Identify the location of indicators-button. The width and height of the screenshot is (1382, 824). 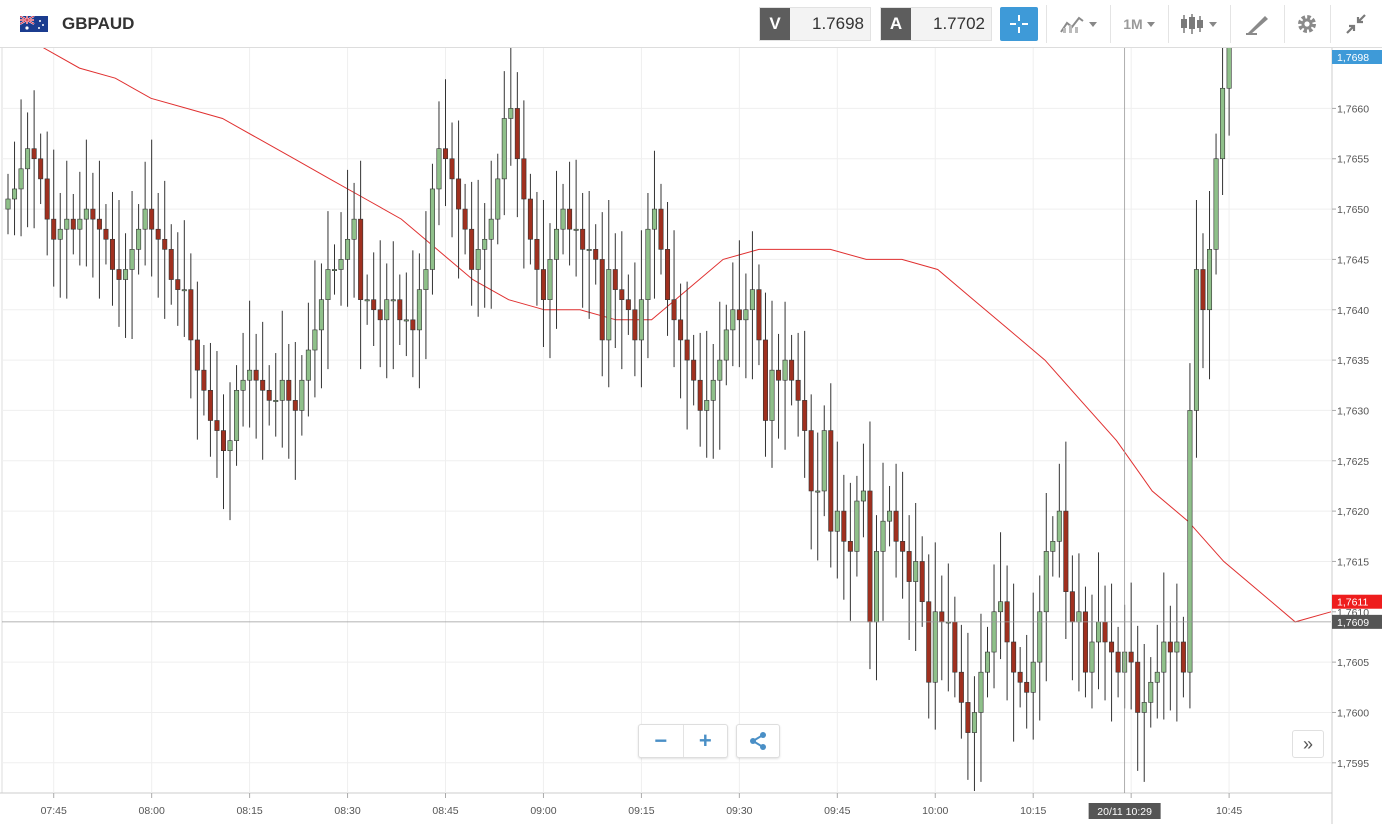
(1078, 24).